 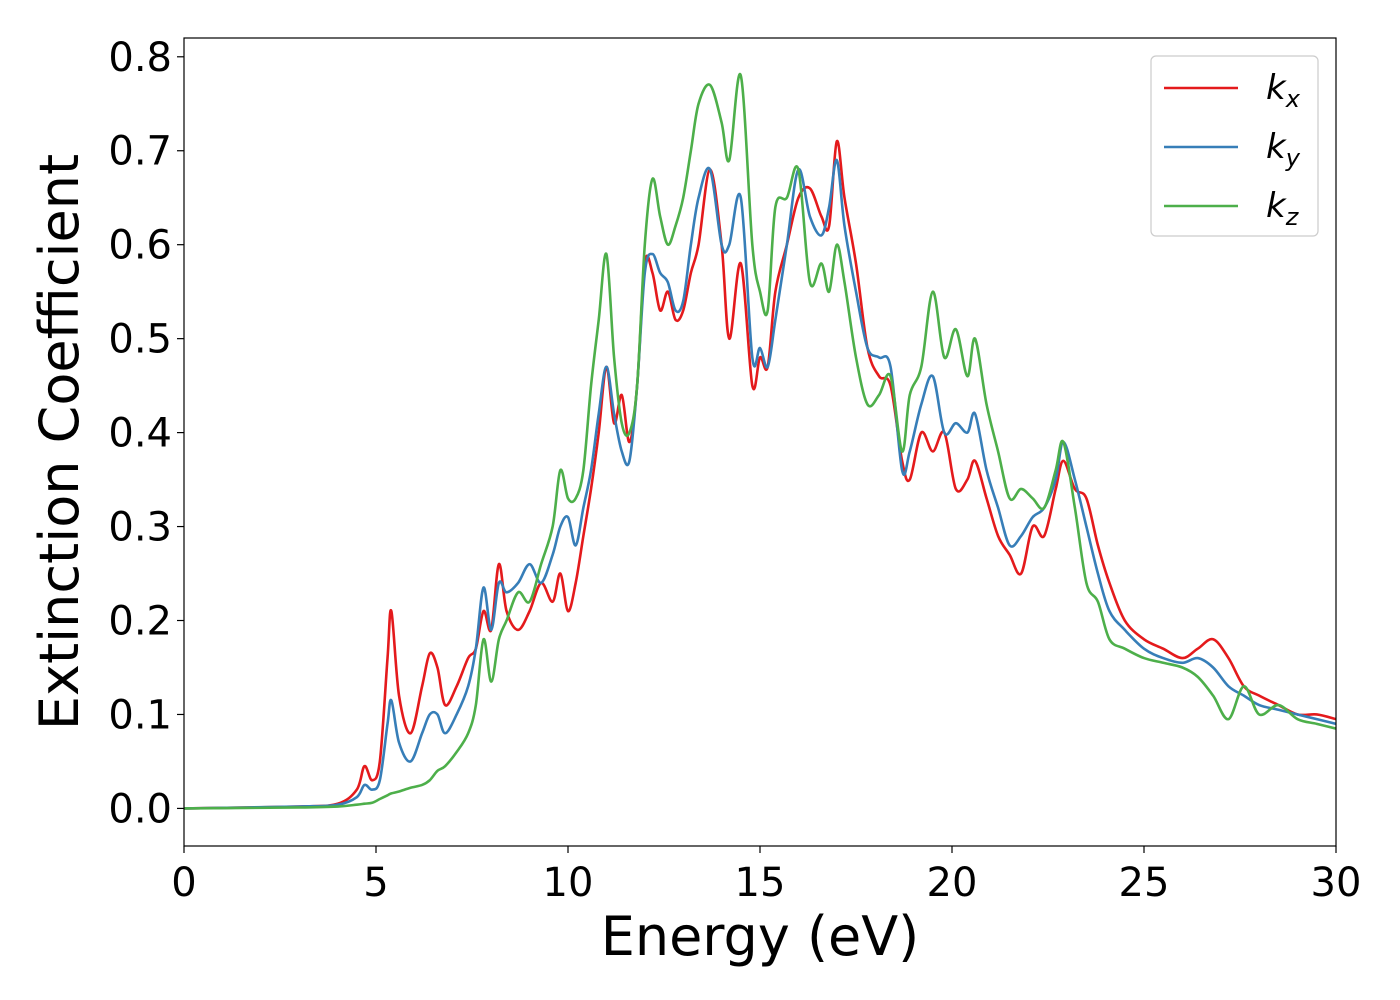 What do you see at coordinates (1293, 99) in the screenshot?
I see `legend-label-subscript: x` at bounding box center [1293, 99].